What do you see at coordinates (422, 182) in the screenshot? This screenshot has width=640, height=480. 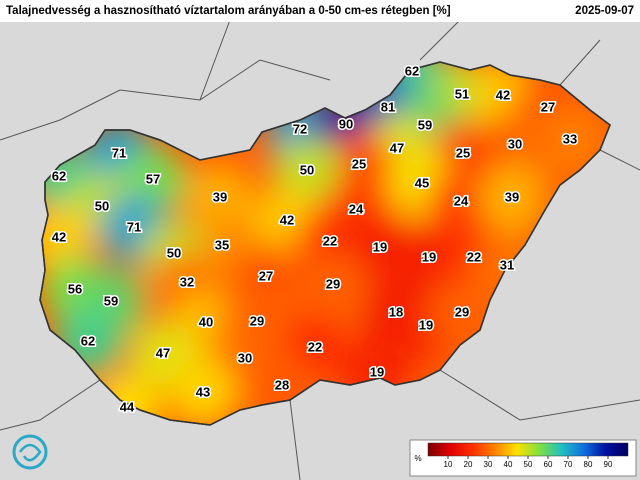 I see `station-value: 45` at bounding box center [422, 182].